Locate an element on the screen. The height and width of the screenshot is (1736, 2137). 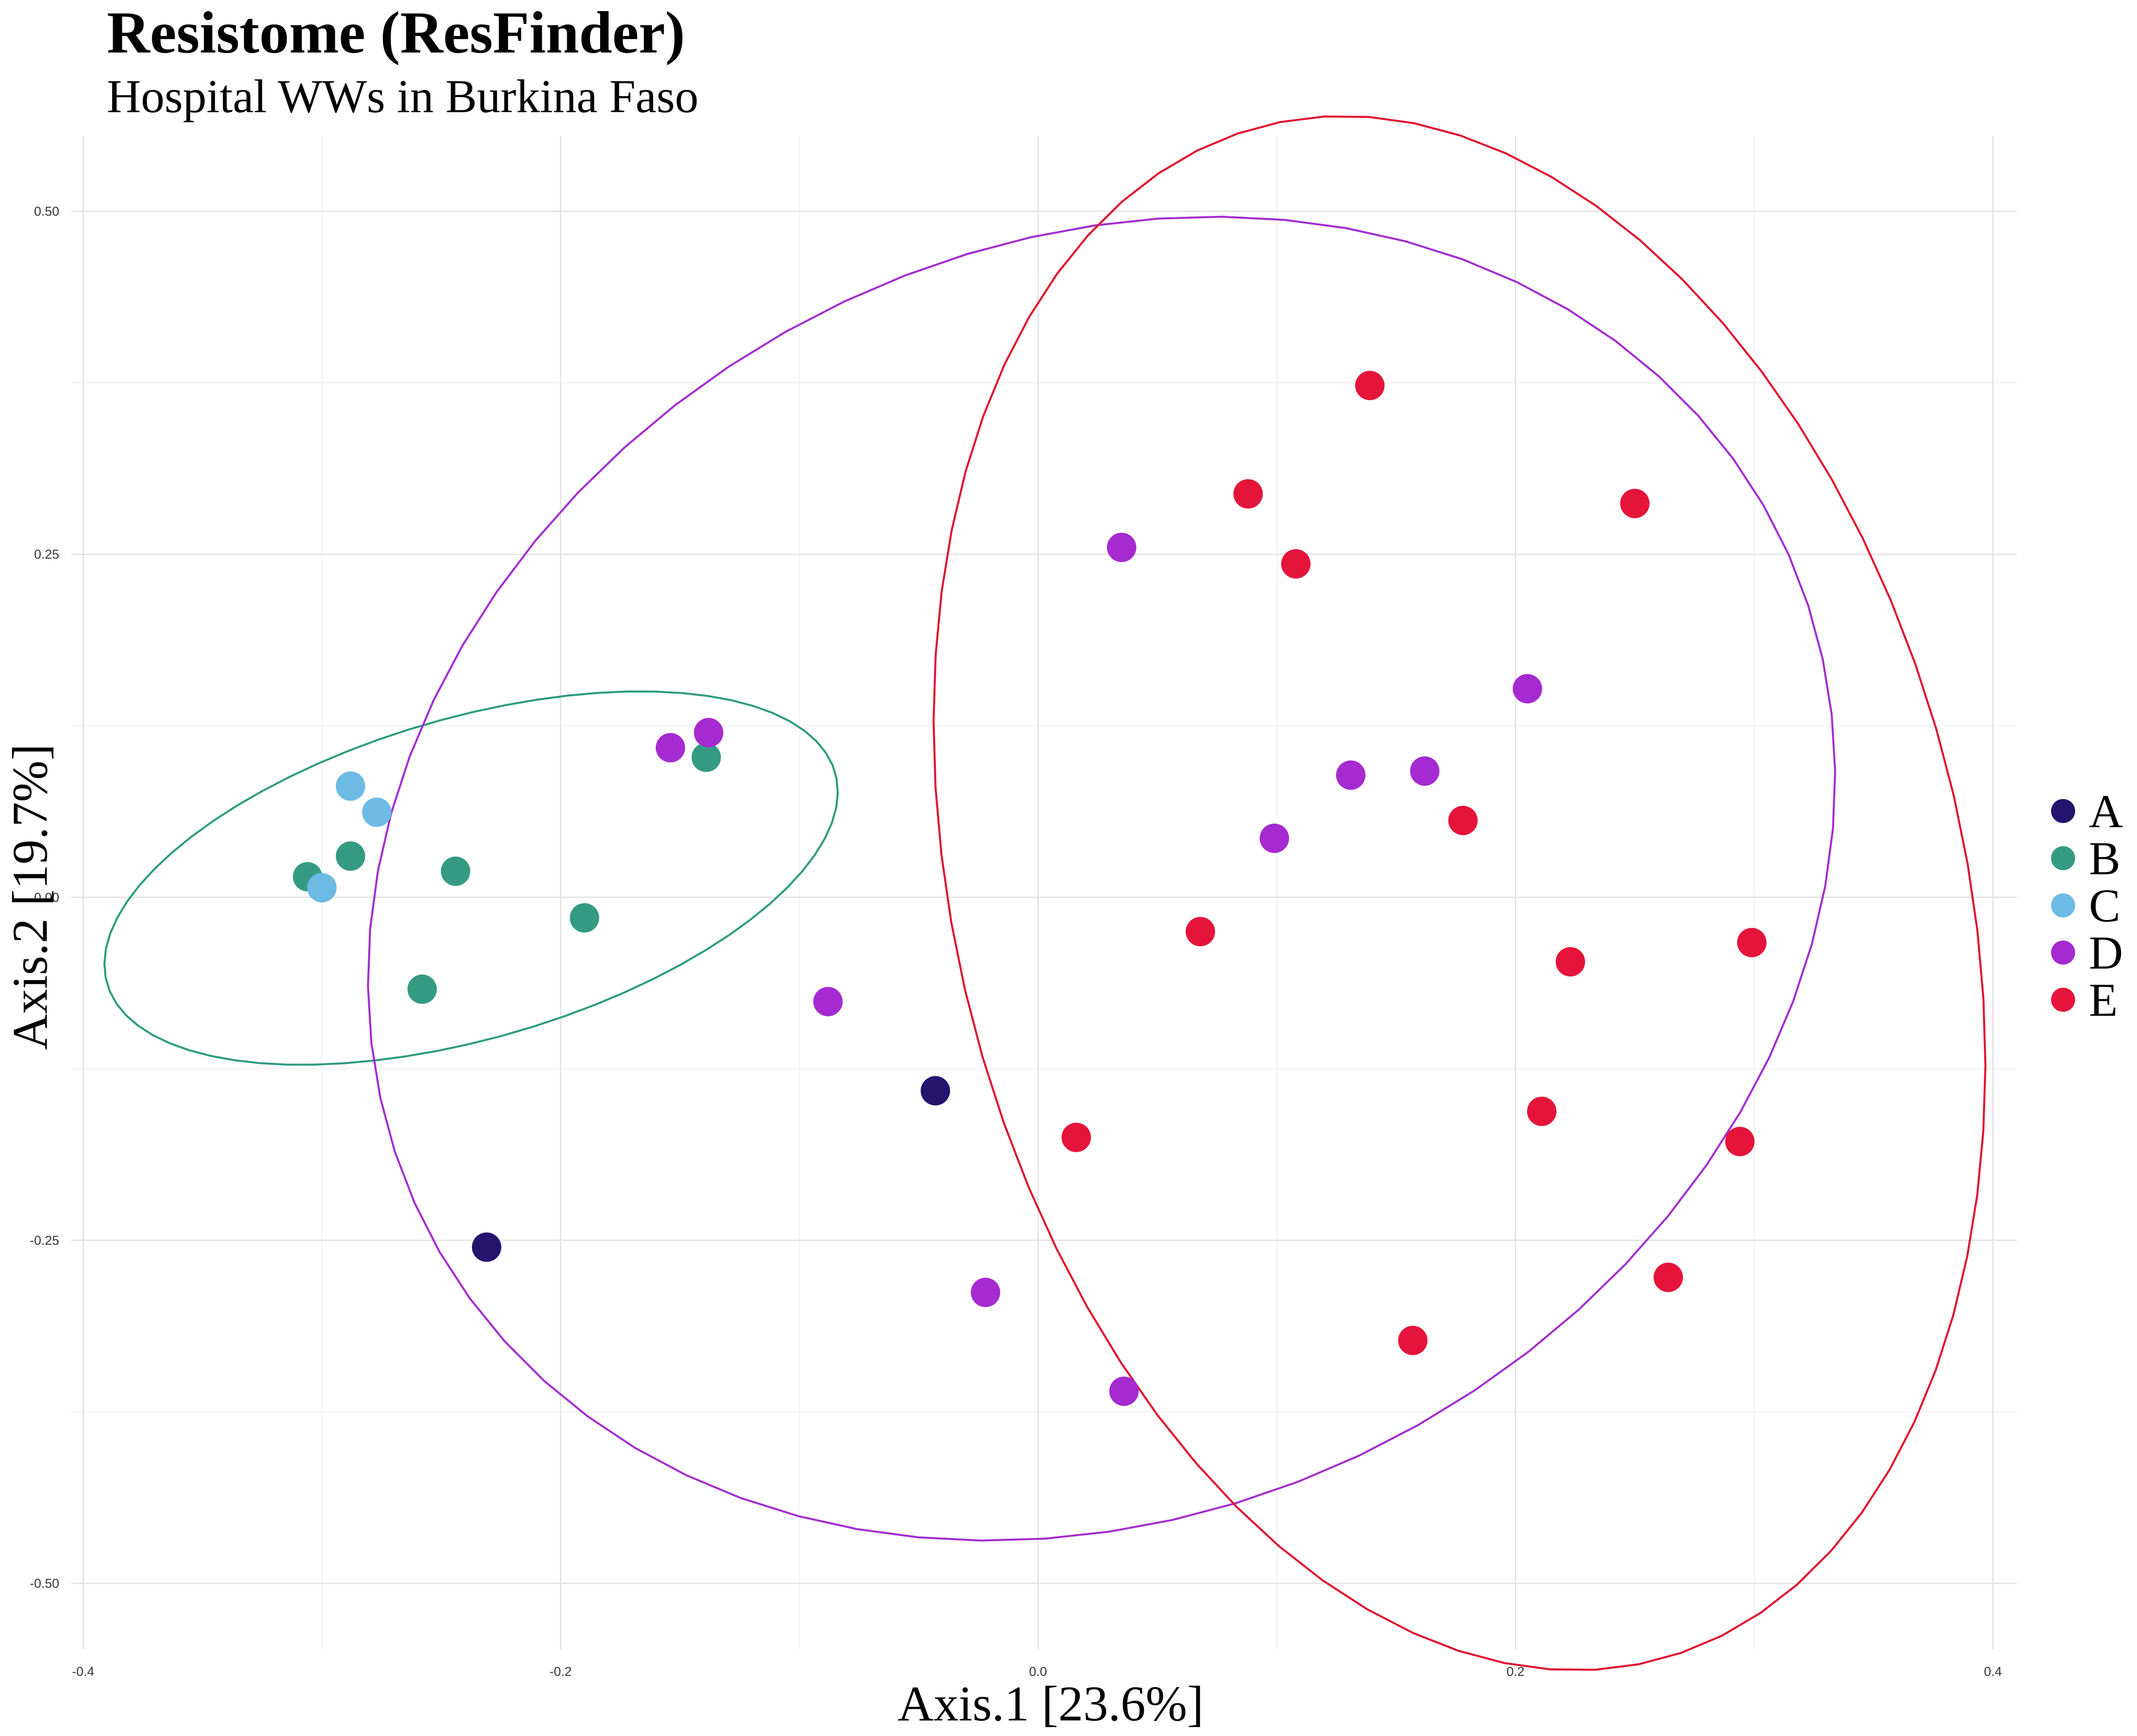
y-tick-label: 0.00 is located at coordinates (46, 898).